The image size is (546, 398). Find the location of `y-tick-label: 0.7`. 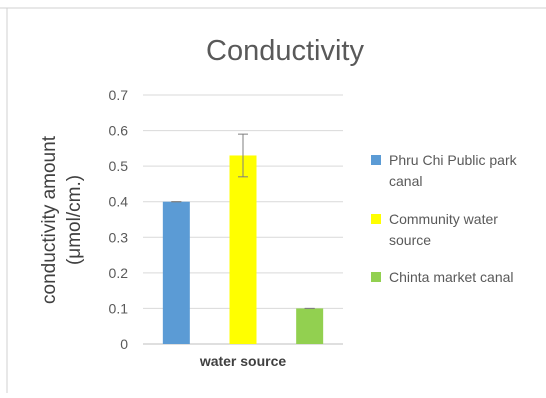

y-tick-label: 0.7 is located at coordinates (119, 95).